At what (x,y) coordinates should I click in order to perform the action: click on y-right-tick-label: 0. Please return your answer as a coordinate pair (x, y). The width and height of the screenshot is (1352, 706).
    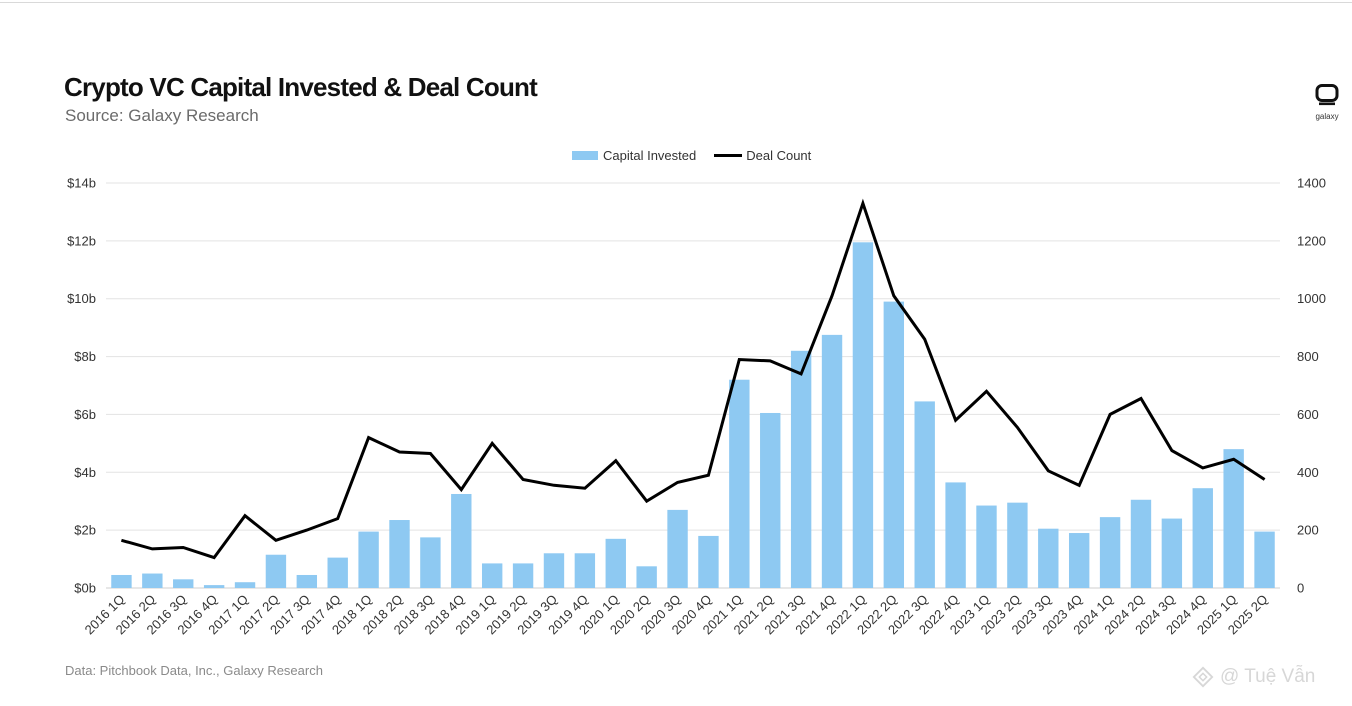
    Looking at the image, I should click on (1300, 588).